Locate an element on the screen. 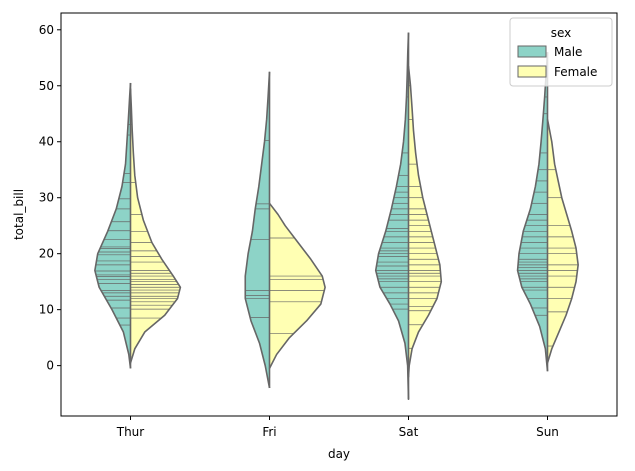  x-axis: Thur Fri Sat Sun is located at coordinates (337, 427).